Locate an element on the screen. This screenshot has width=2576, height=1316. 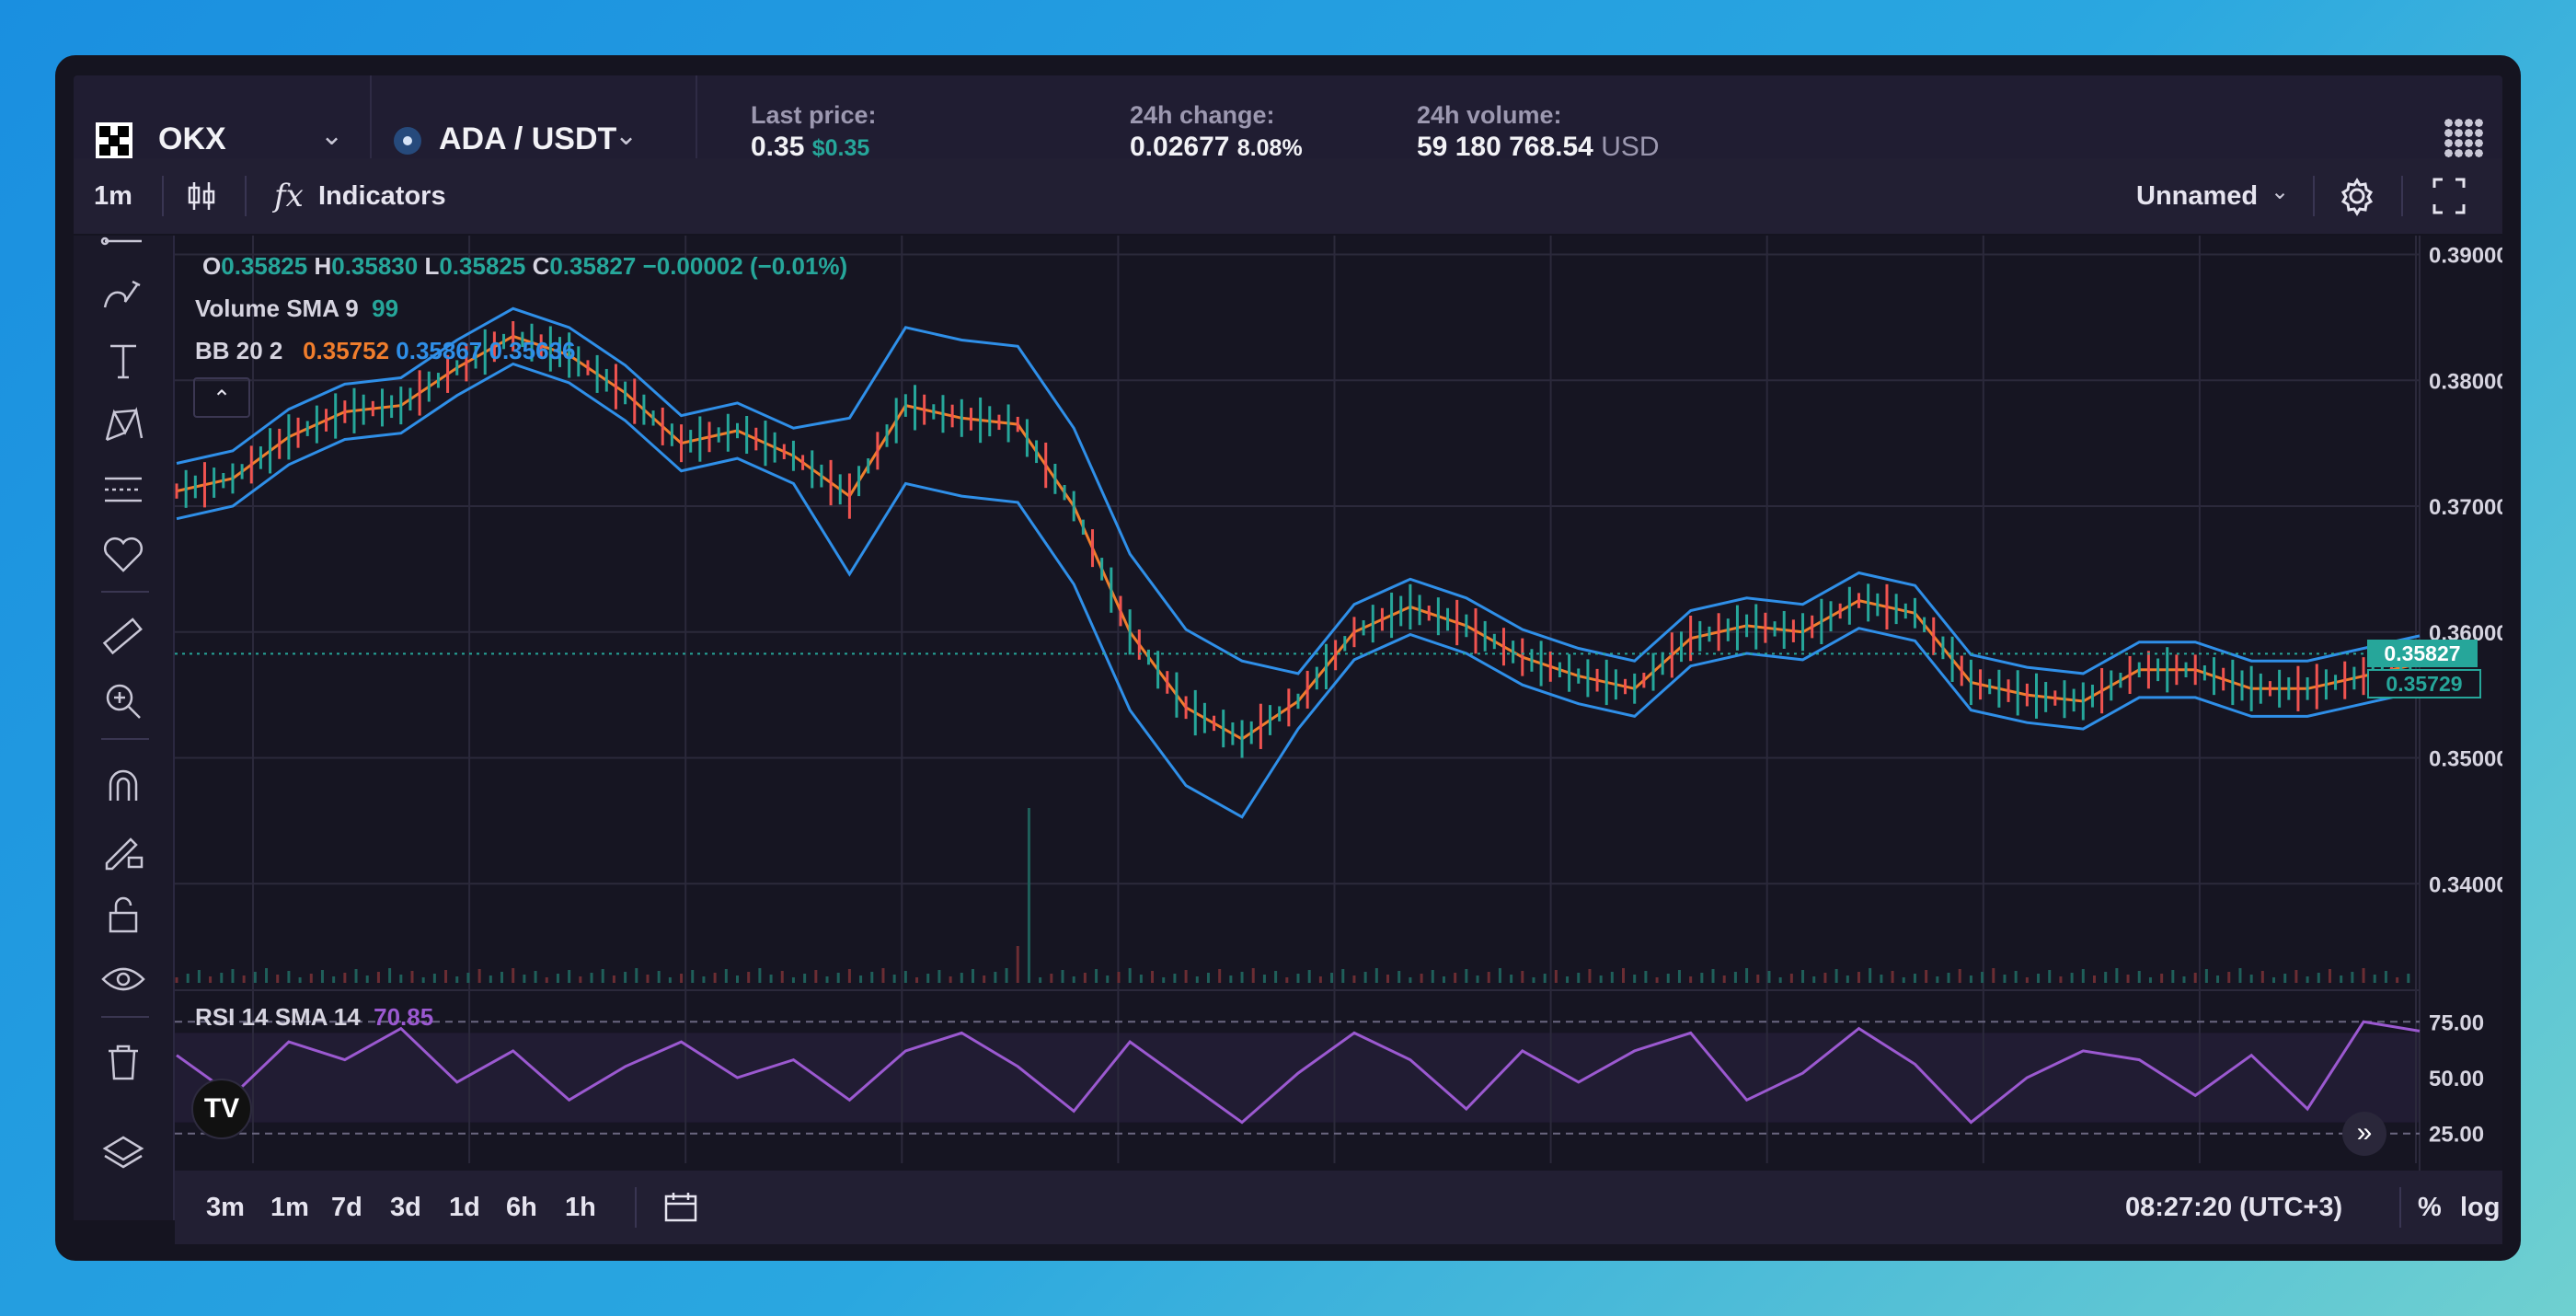
rsi-indicator-value: 70.85 is located at coordinates (404, 1017).